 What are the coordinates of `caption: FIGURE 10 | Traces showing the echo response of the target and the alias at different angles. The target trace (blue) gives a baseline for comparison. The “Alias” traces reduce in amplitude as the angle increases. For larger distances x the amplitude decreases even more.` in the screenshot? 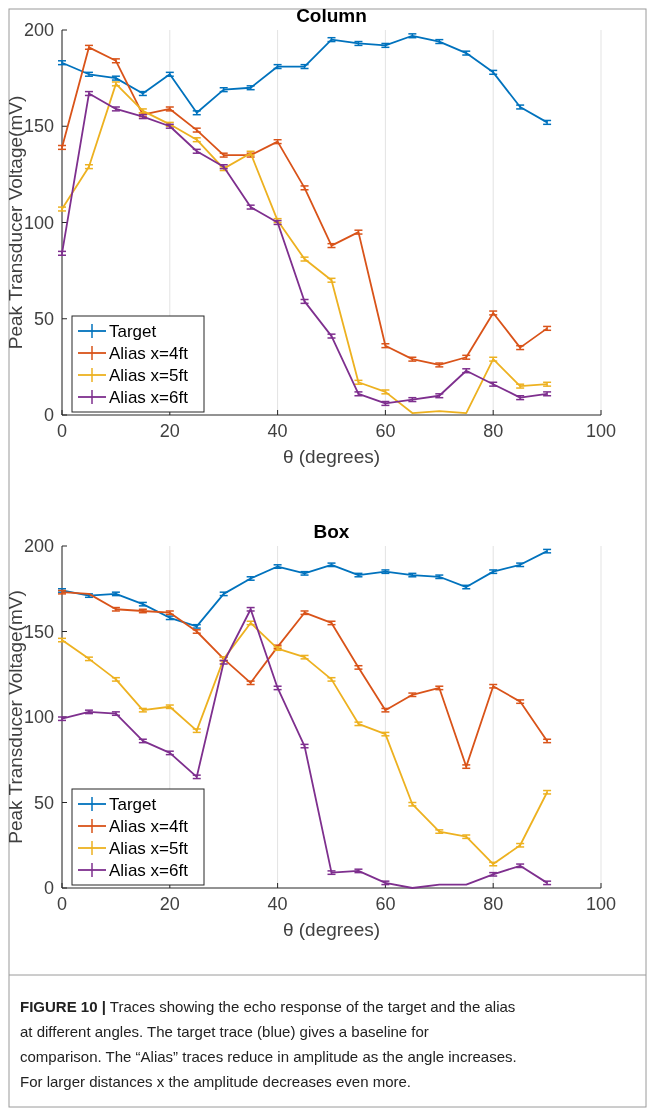 It's located at (268, 1044).